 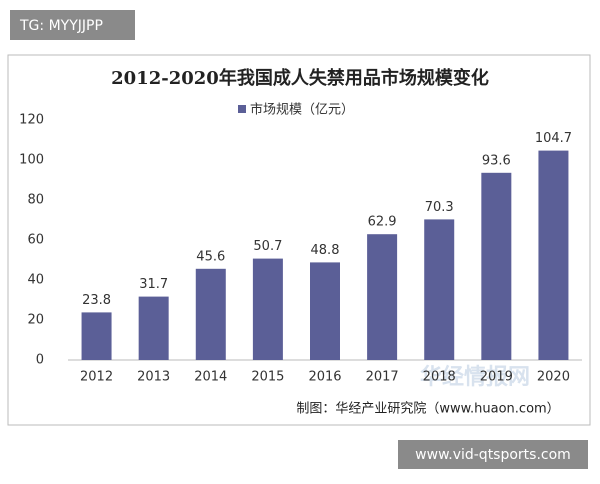 What do you see at coordinates (267, 377) in the screenshot?
I see `x-tick-label: 2015` at bounding box center [267, 377].